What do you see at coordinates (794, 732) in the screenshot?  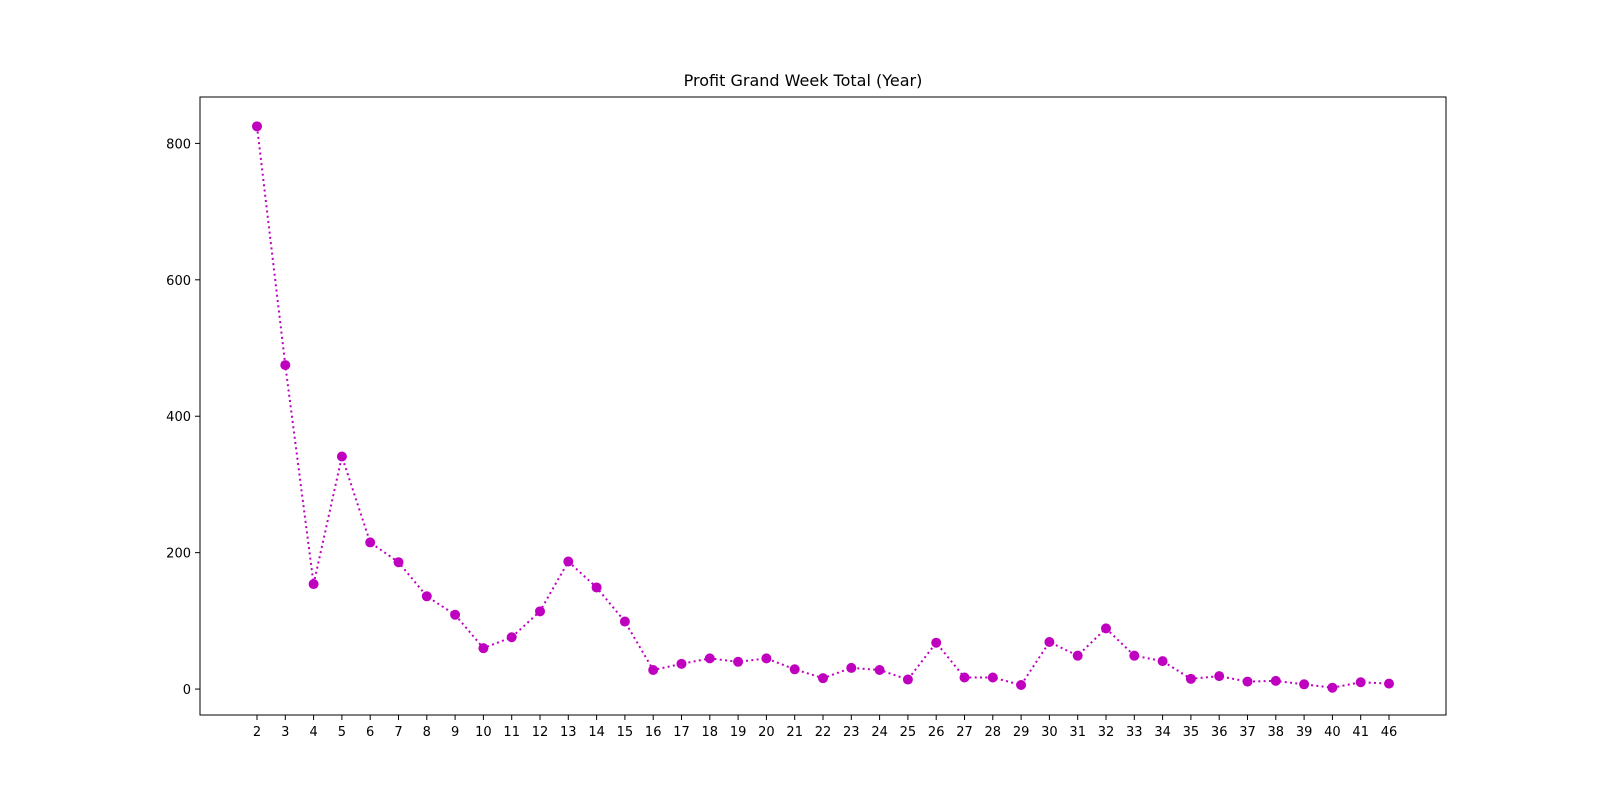 I see `x-tick-label: 21` at bounding box center [794, 732].